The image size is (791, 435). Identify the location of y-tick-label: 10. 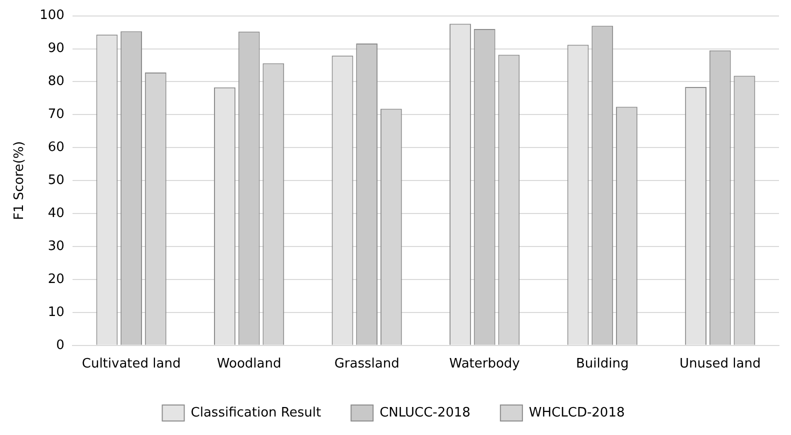
(56, 312).